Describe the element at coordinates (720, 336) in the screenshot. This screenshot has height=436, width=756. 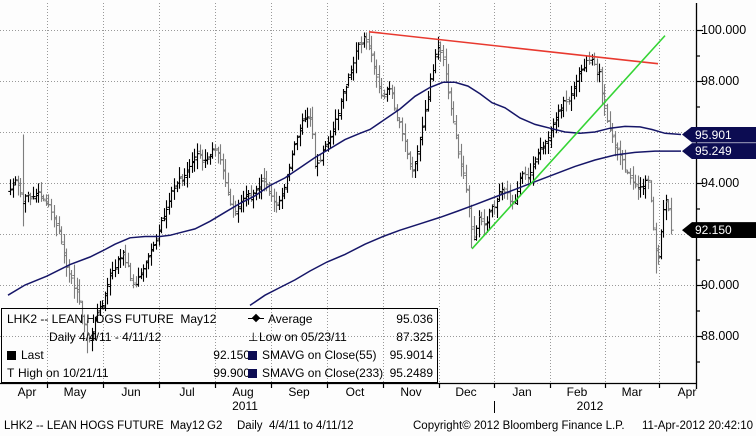
I see `y-axis-label: 88.000` at that location.